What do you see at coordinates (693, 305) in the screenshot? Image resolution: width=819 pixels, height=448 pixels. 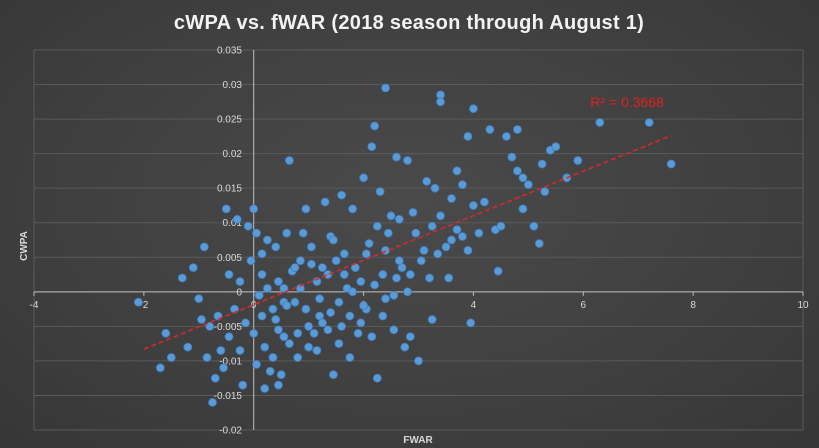 I see `x-tick-label: 8` at bounding box center [693, 305].